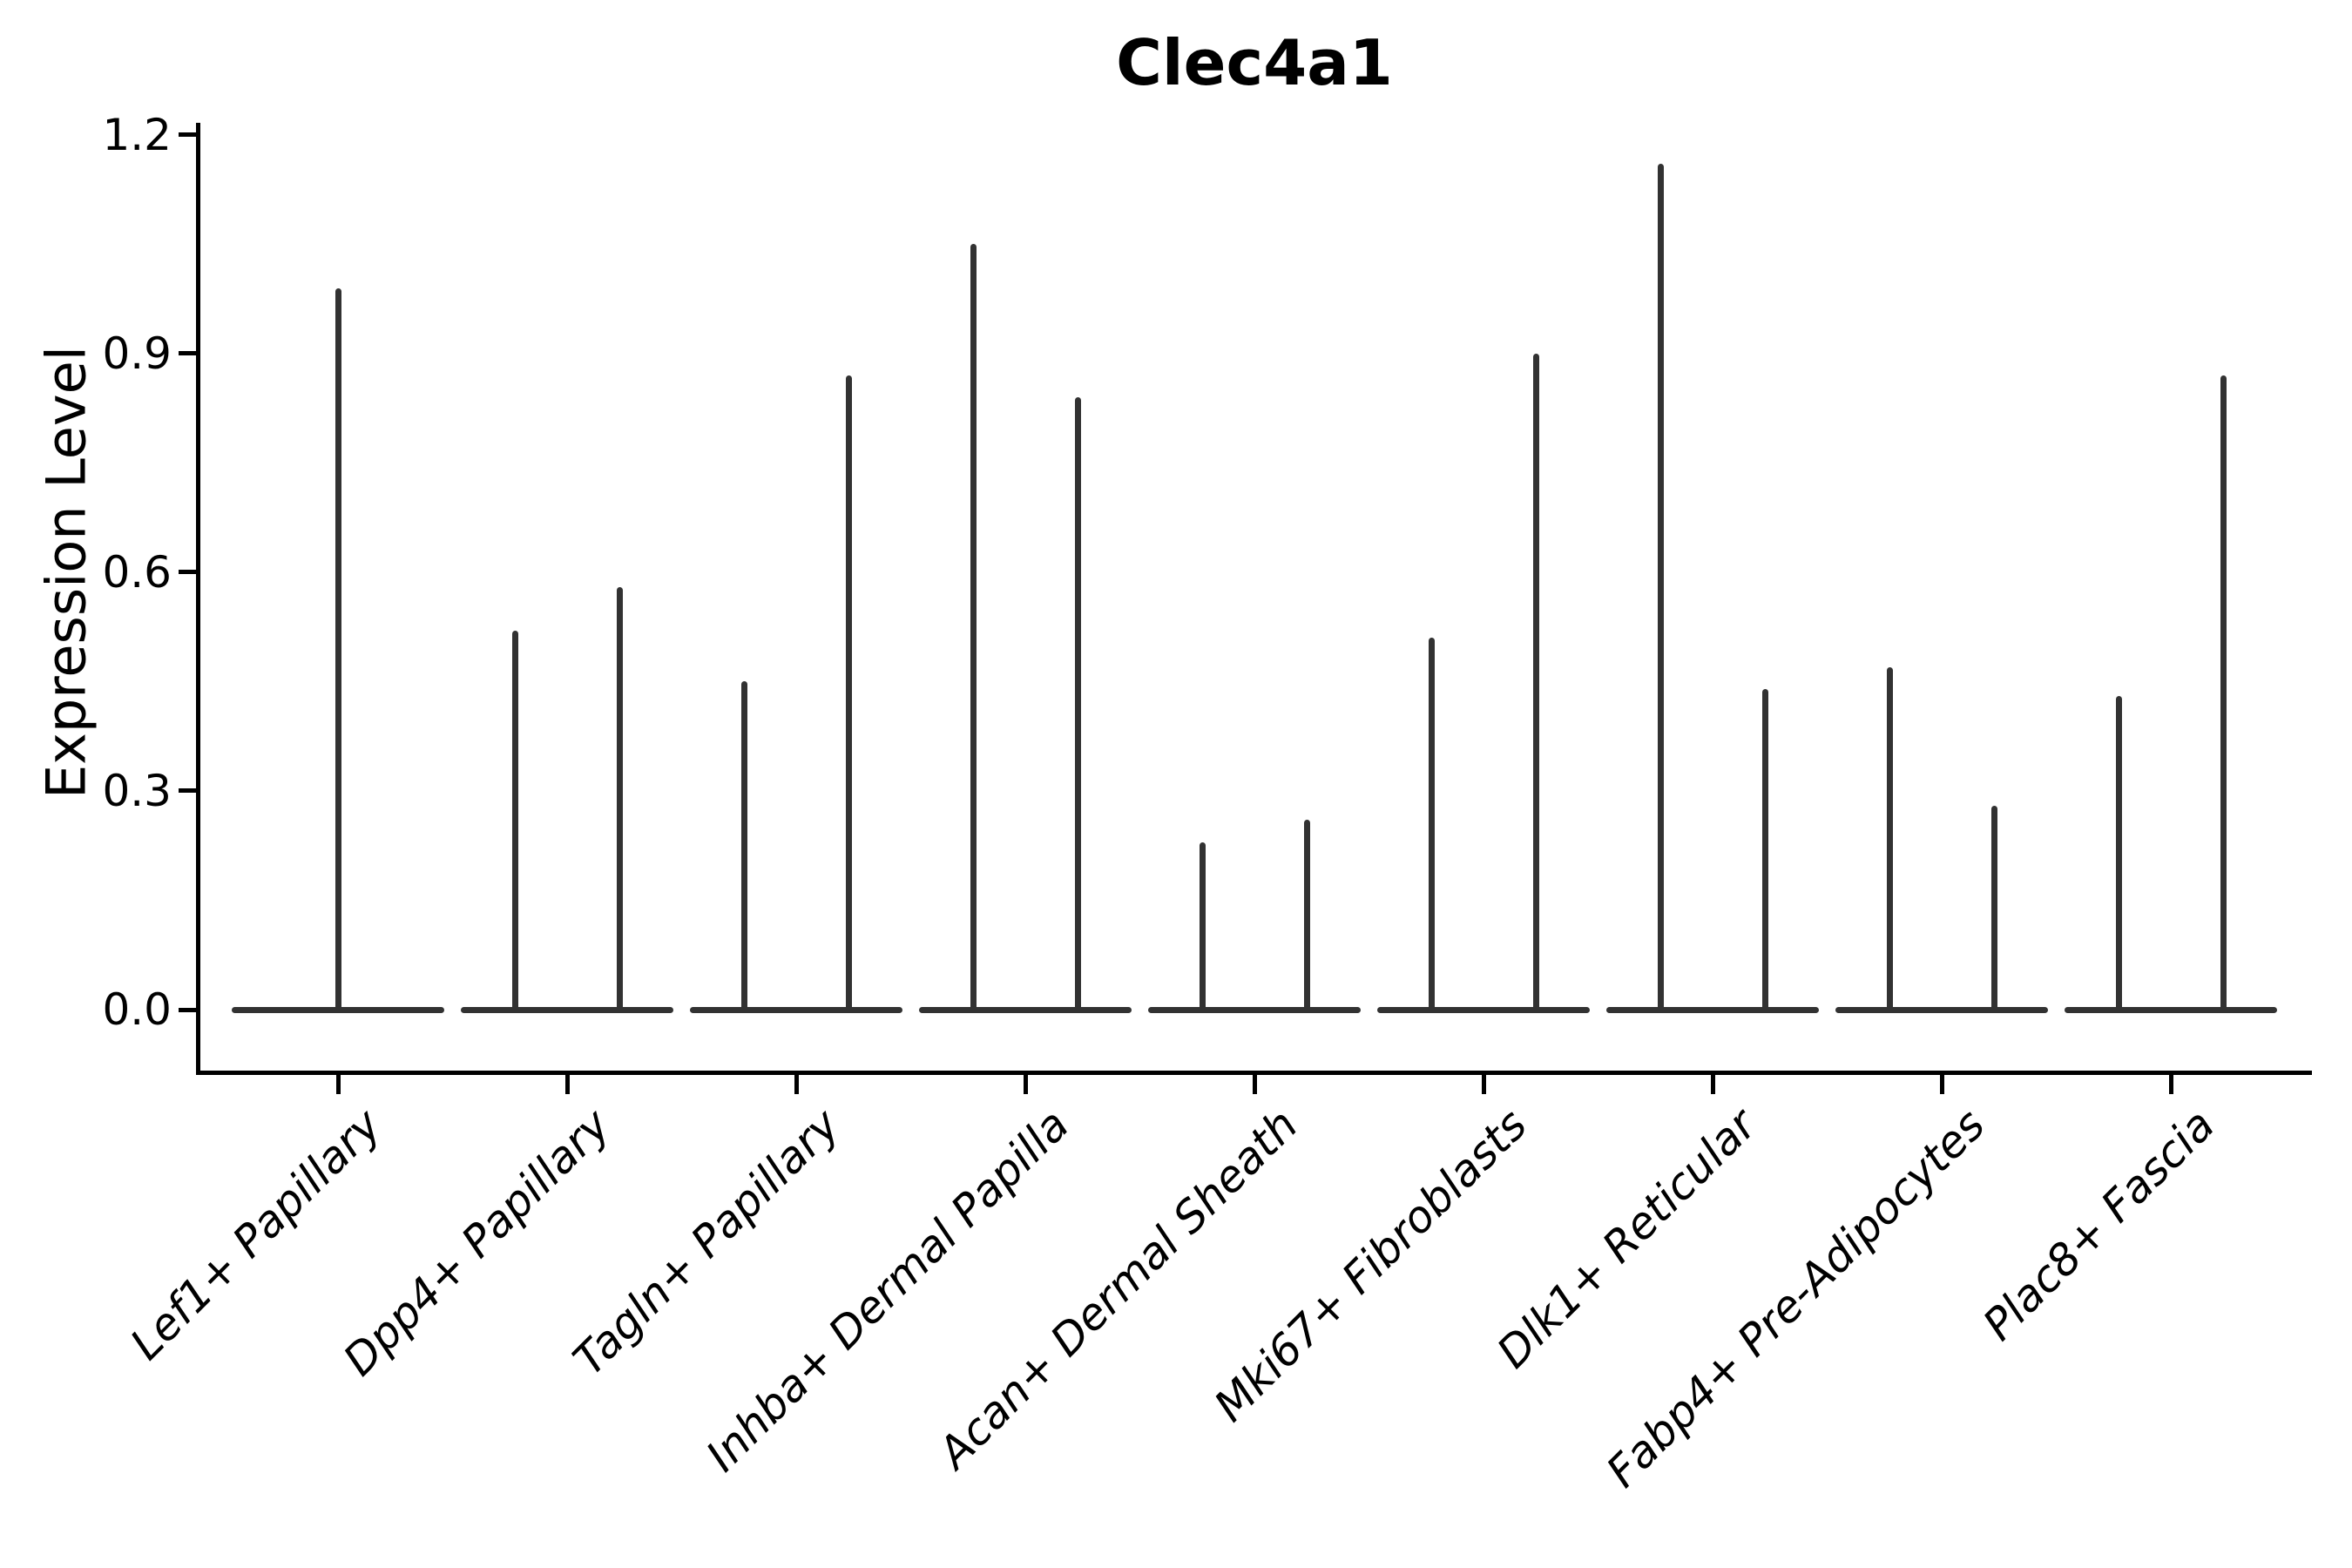 This screenshot has width=2352, height=1568. I want to click on y-tick-label: 1.2, so click(137, 134).